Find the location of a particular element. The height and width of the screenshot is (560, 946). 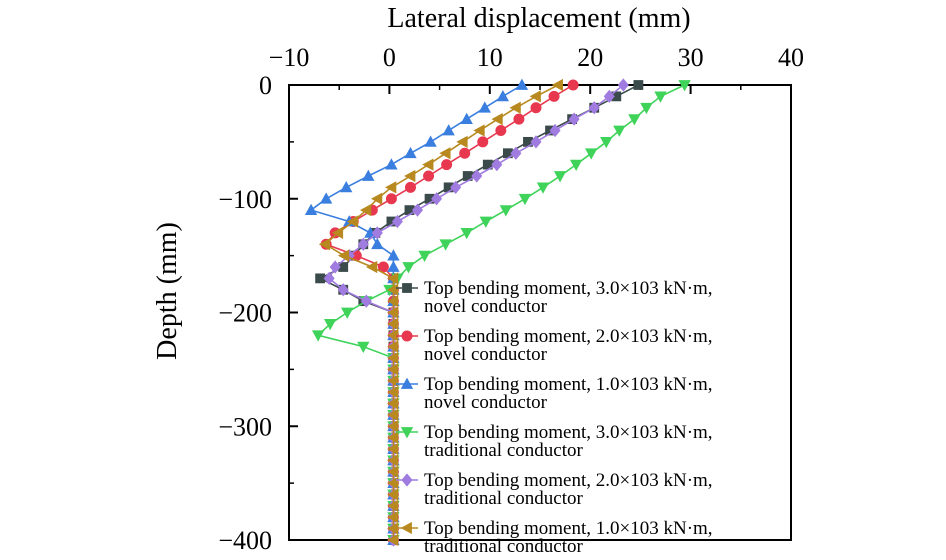

y-tick-label: 0 is located at coordinates (265, 85).